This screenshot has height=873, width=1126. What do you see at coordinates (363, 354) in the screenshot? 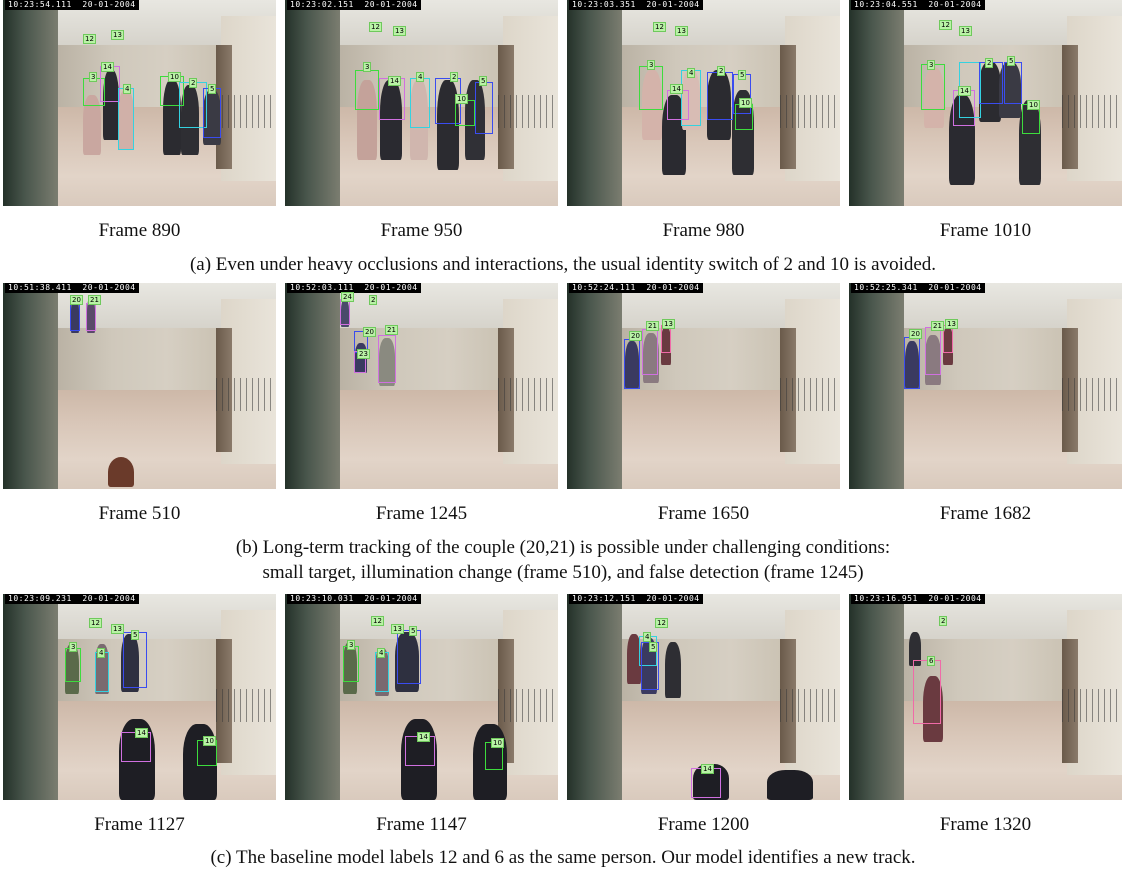
I see `track-id-tag: 23` at bounding box center [363, 354].